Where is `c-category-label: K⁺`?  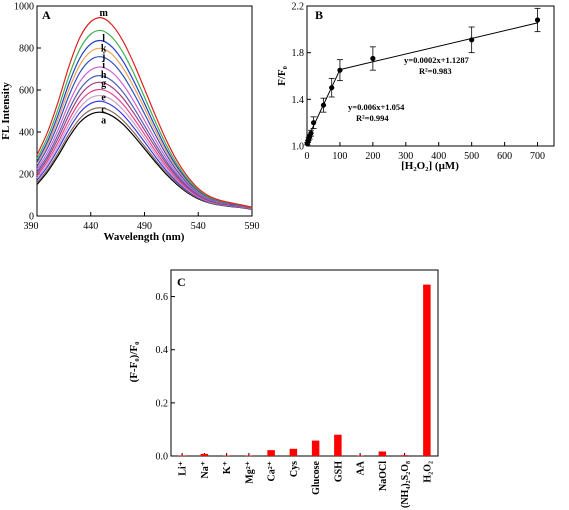 c-category-label: K⁺ is located at coordinates (227, 467).